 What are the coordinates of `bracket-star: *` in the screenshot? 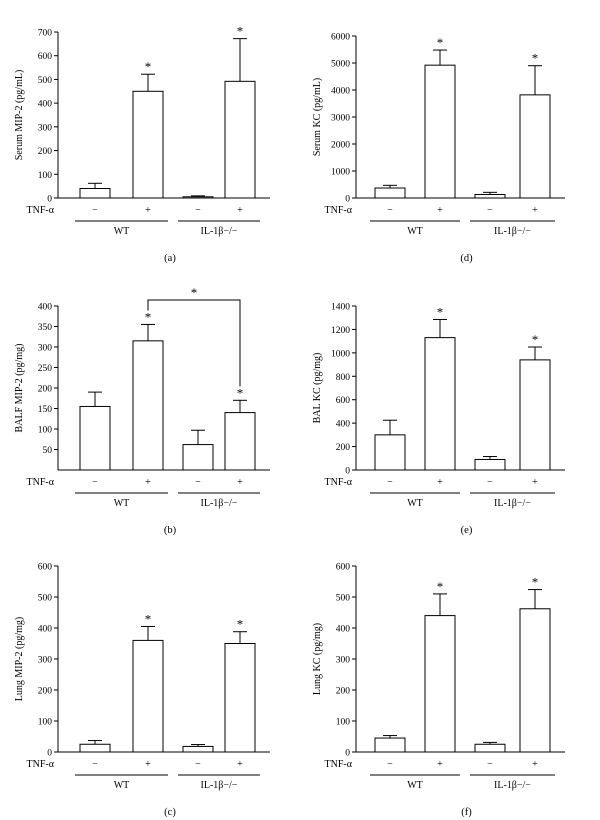 It's located at (194, 292).